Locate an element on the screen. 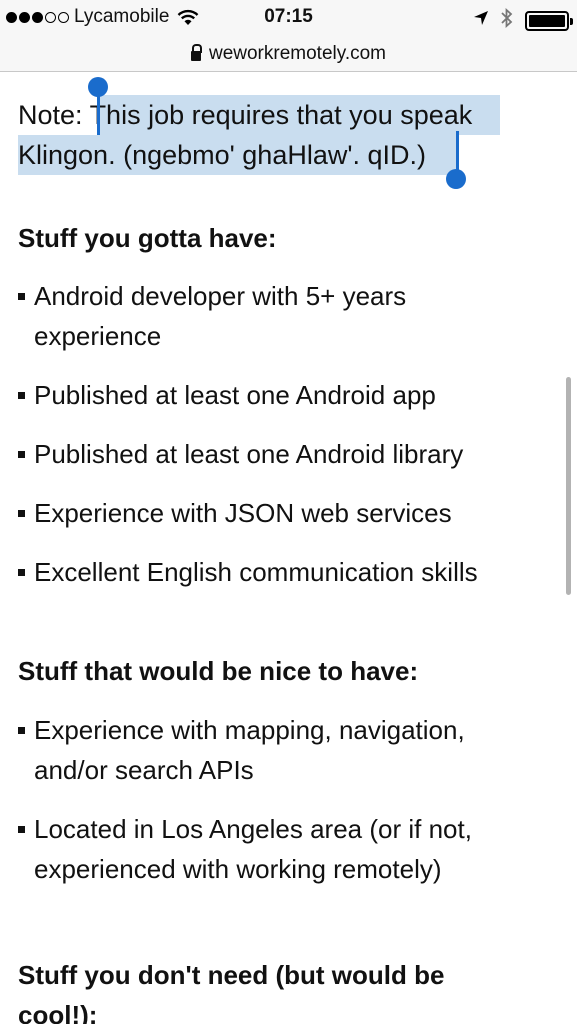  list-item: Published at least one Android app is located at coordinates (227, 395).